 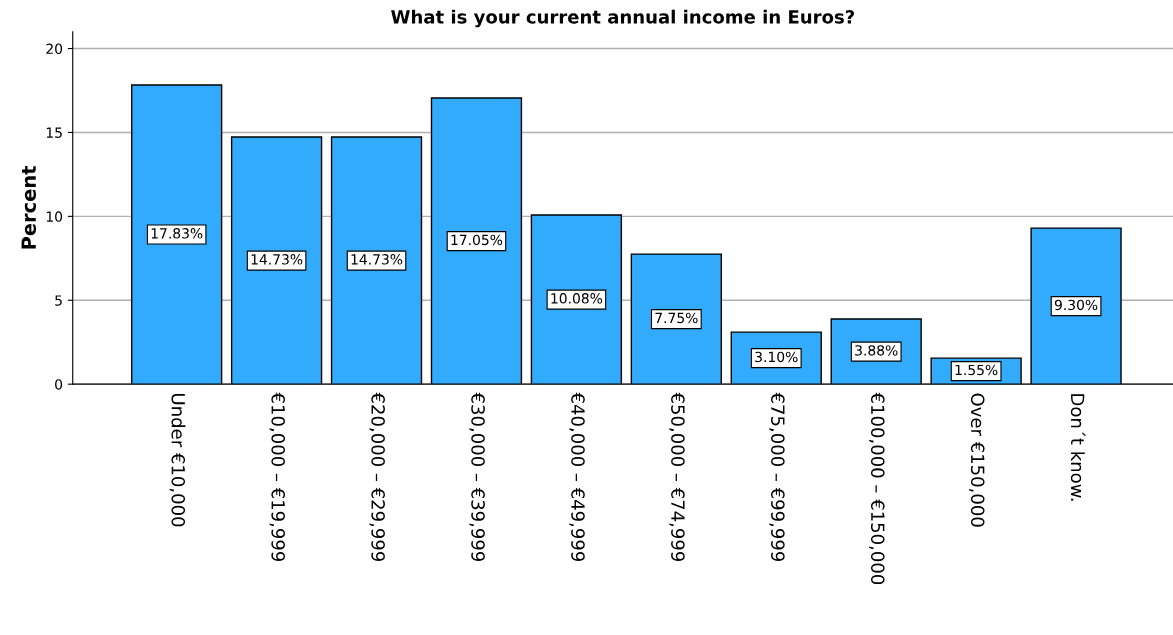 I want to click on y-tick-label: 15, so click(x=54, y=132).